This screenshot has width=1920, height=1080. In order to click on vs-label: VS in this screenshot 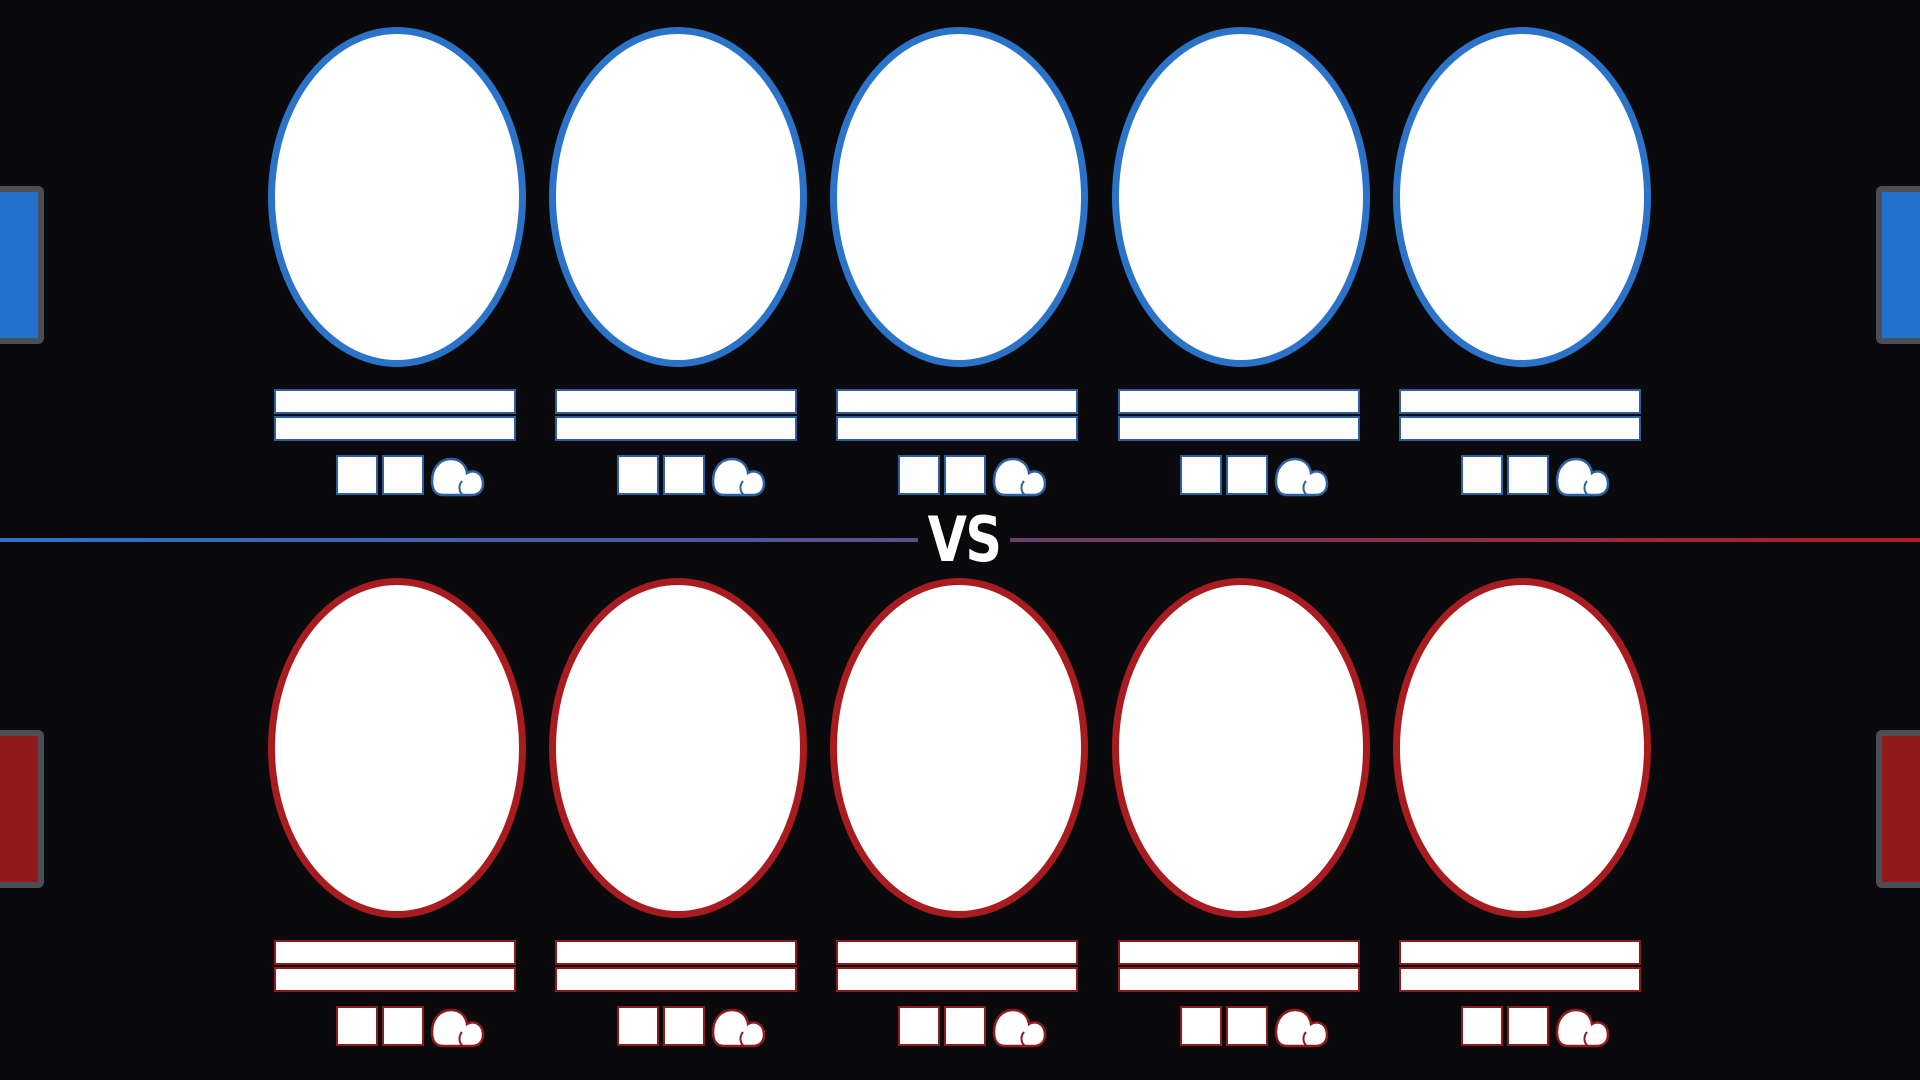, I will do `click(964, 539)`.